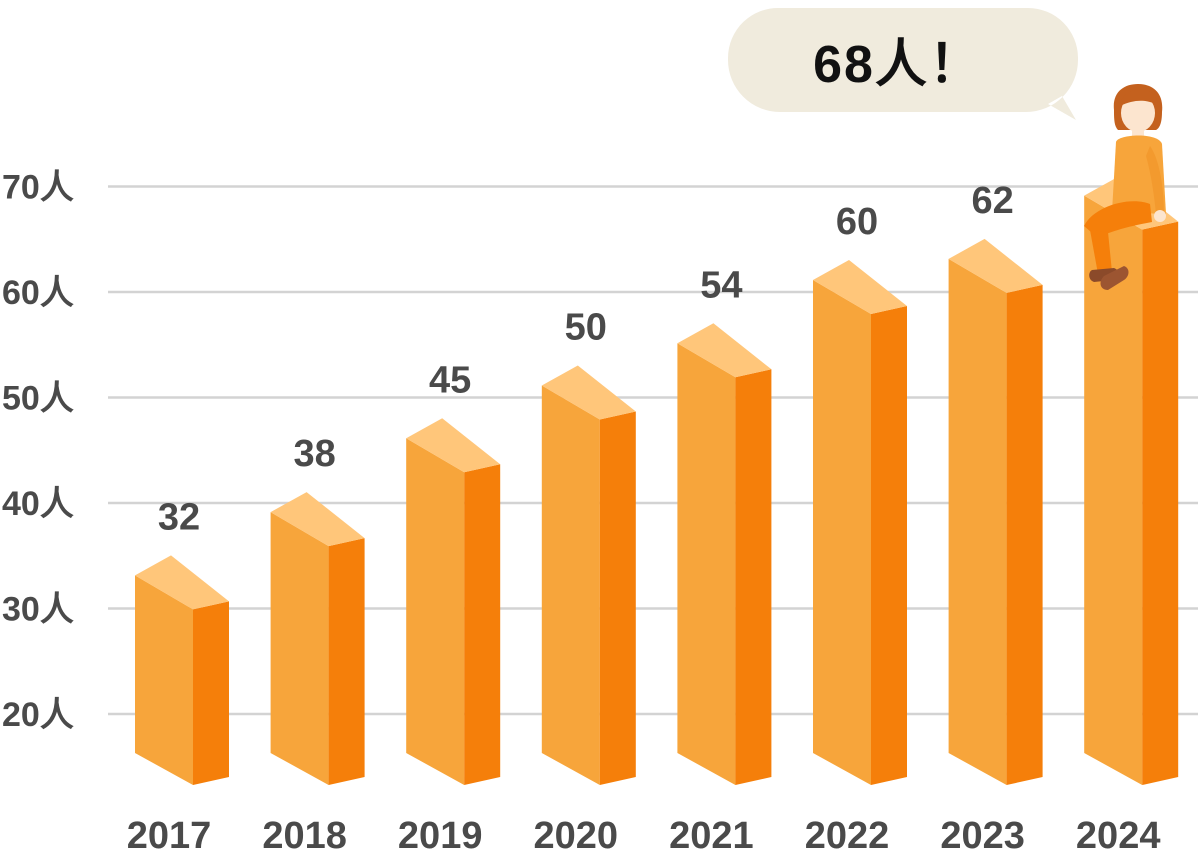  What do you see at coordinates (644, 836) in the screenshot?
I see `x-axis-ticks: 2017 2018 2019 2020 2021 2022 2023 2024` at bounding box center [644, 836].